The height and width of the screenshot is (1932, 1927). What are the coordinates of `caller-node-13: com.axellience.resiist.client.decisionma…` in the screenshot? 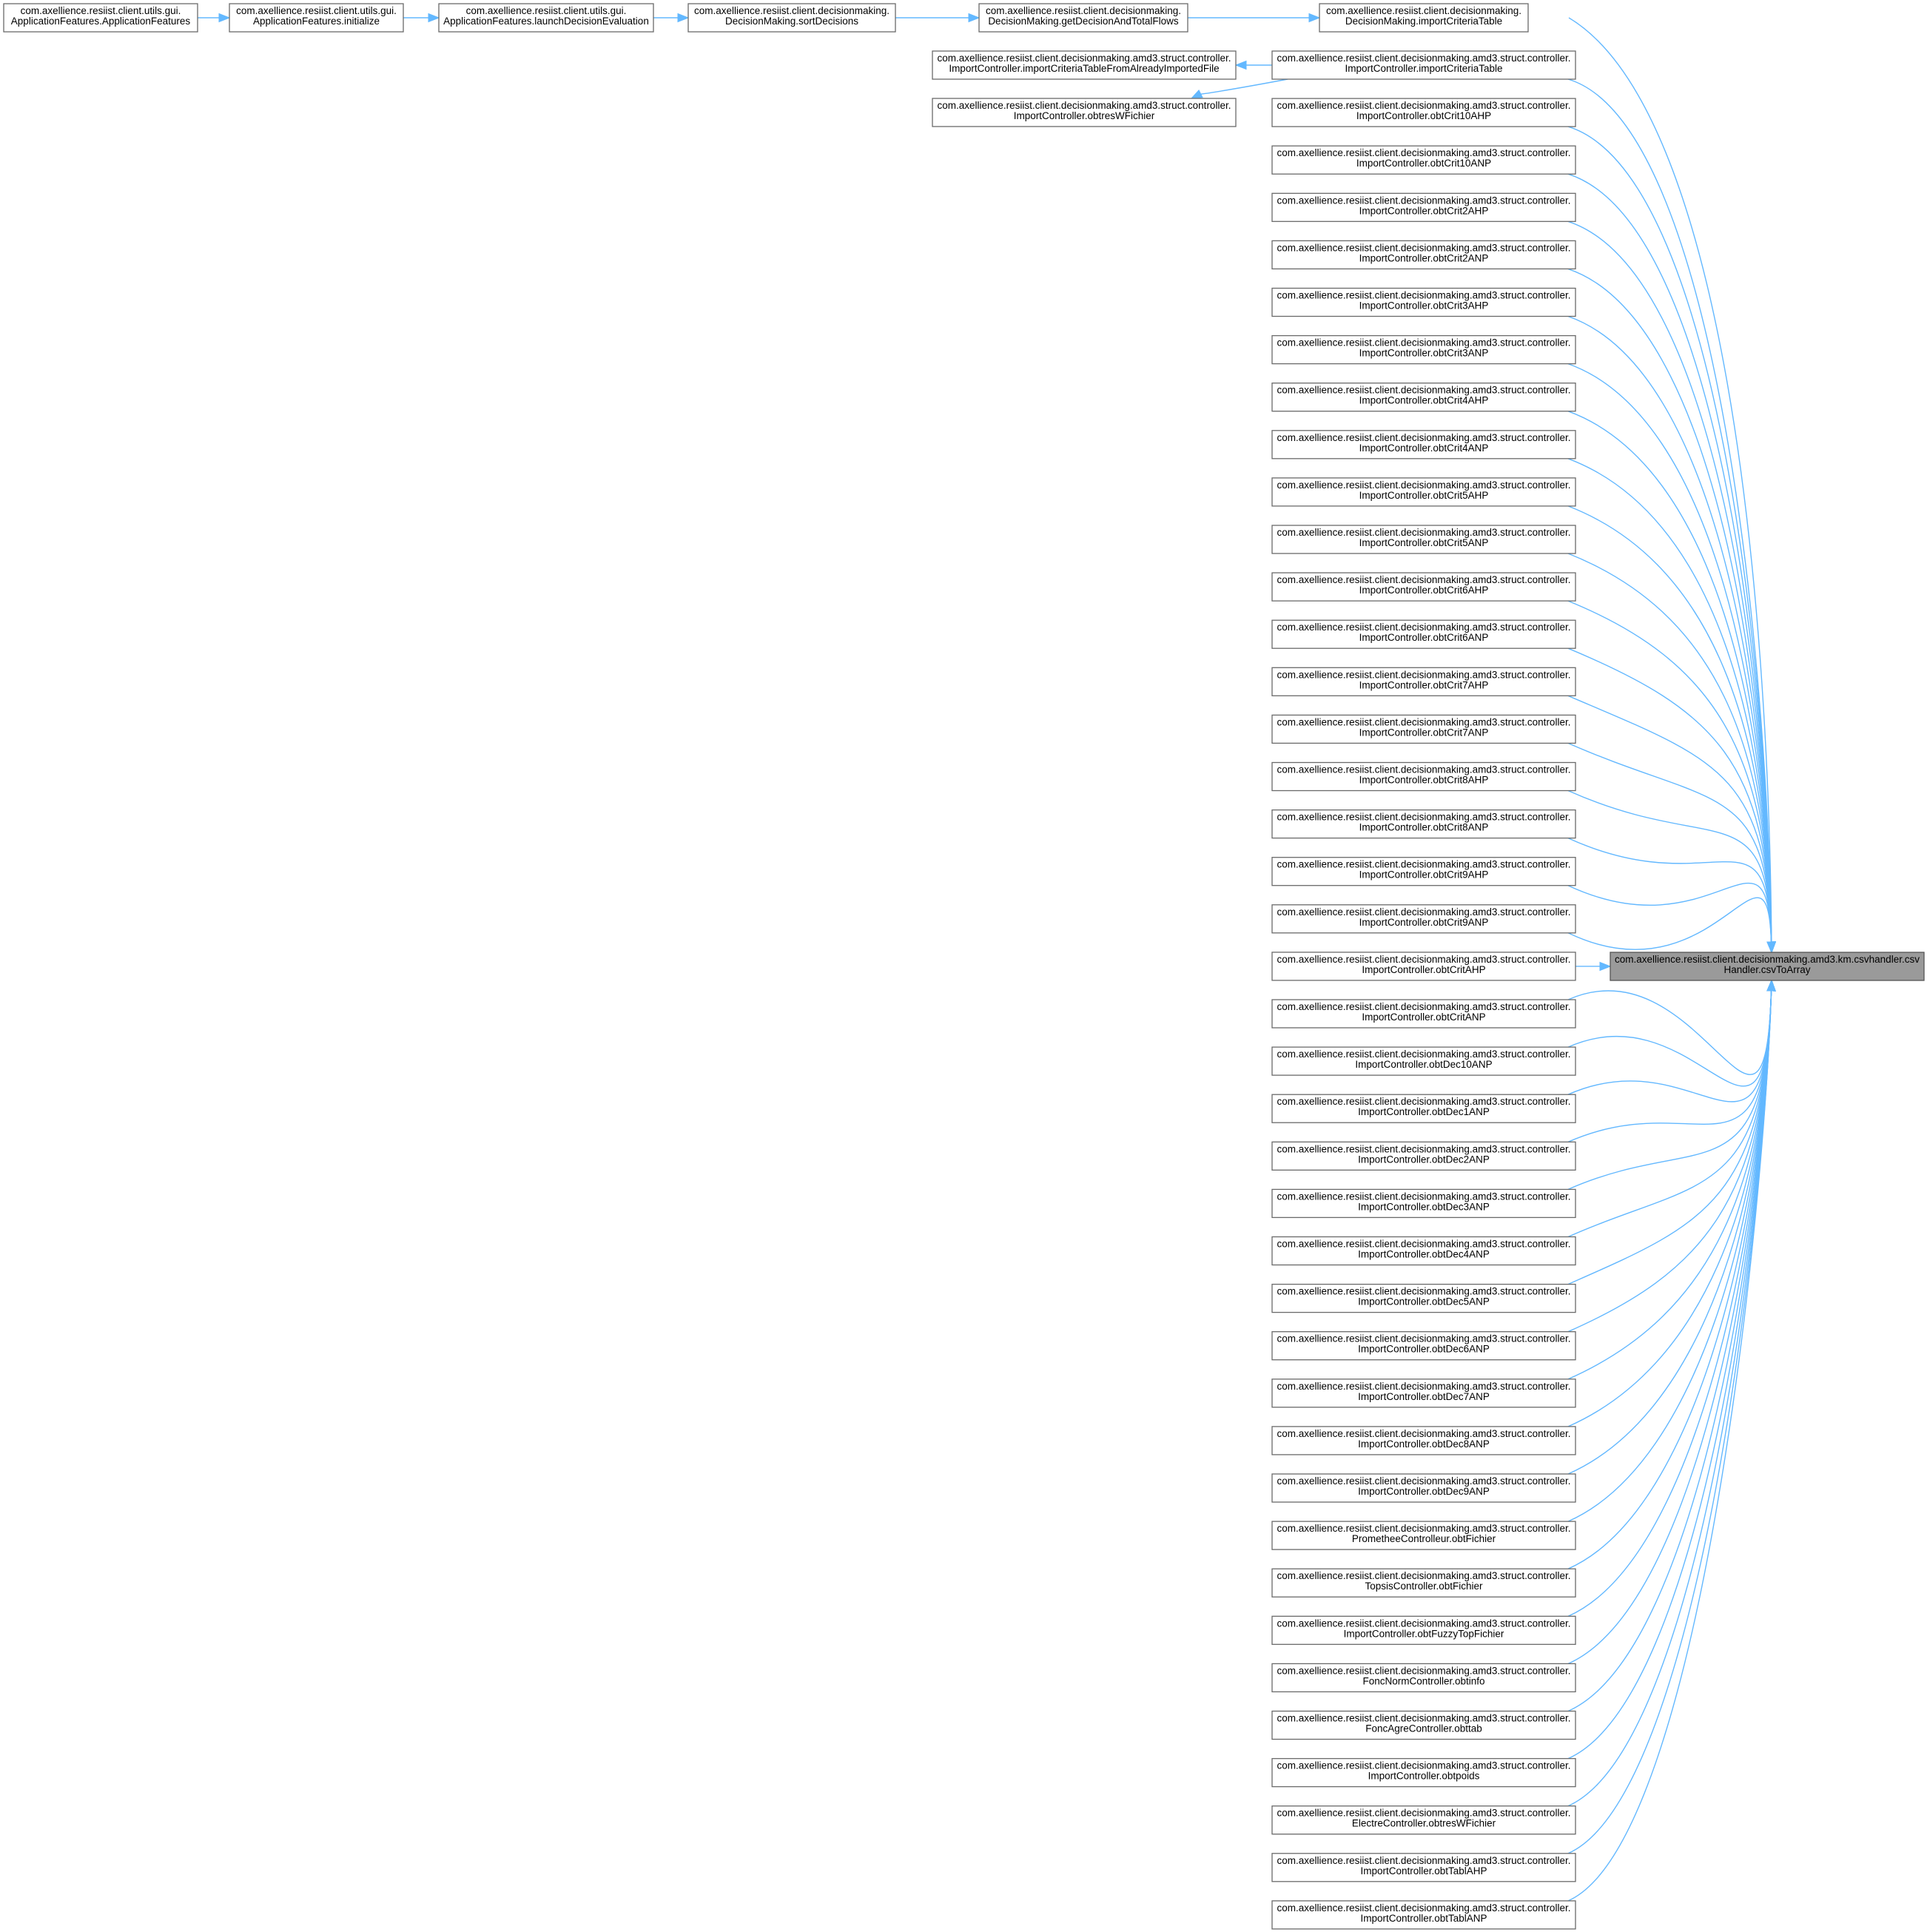 It's located at (1424, 634).